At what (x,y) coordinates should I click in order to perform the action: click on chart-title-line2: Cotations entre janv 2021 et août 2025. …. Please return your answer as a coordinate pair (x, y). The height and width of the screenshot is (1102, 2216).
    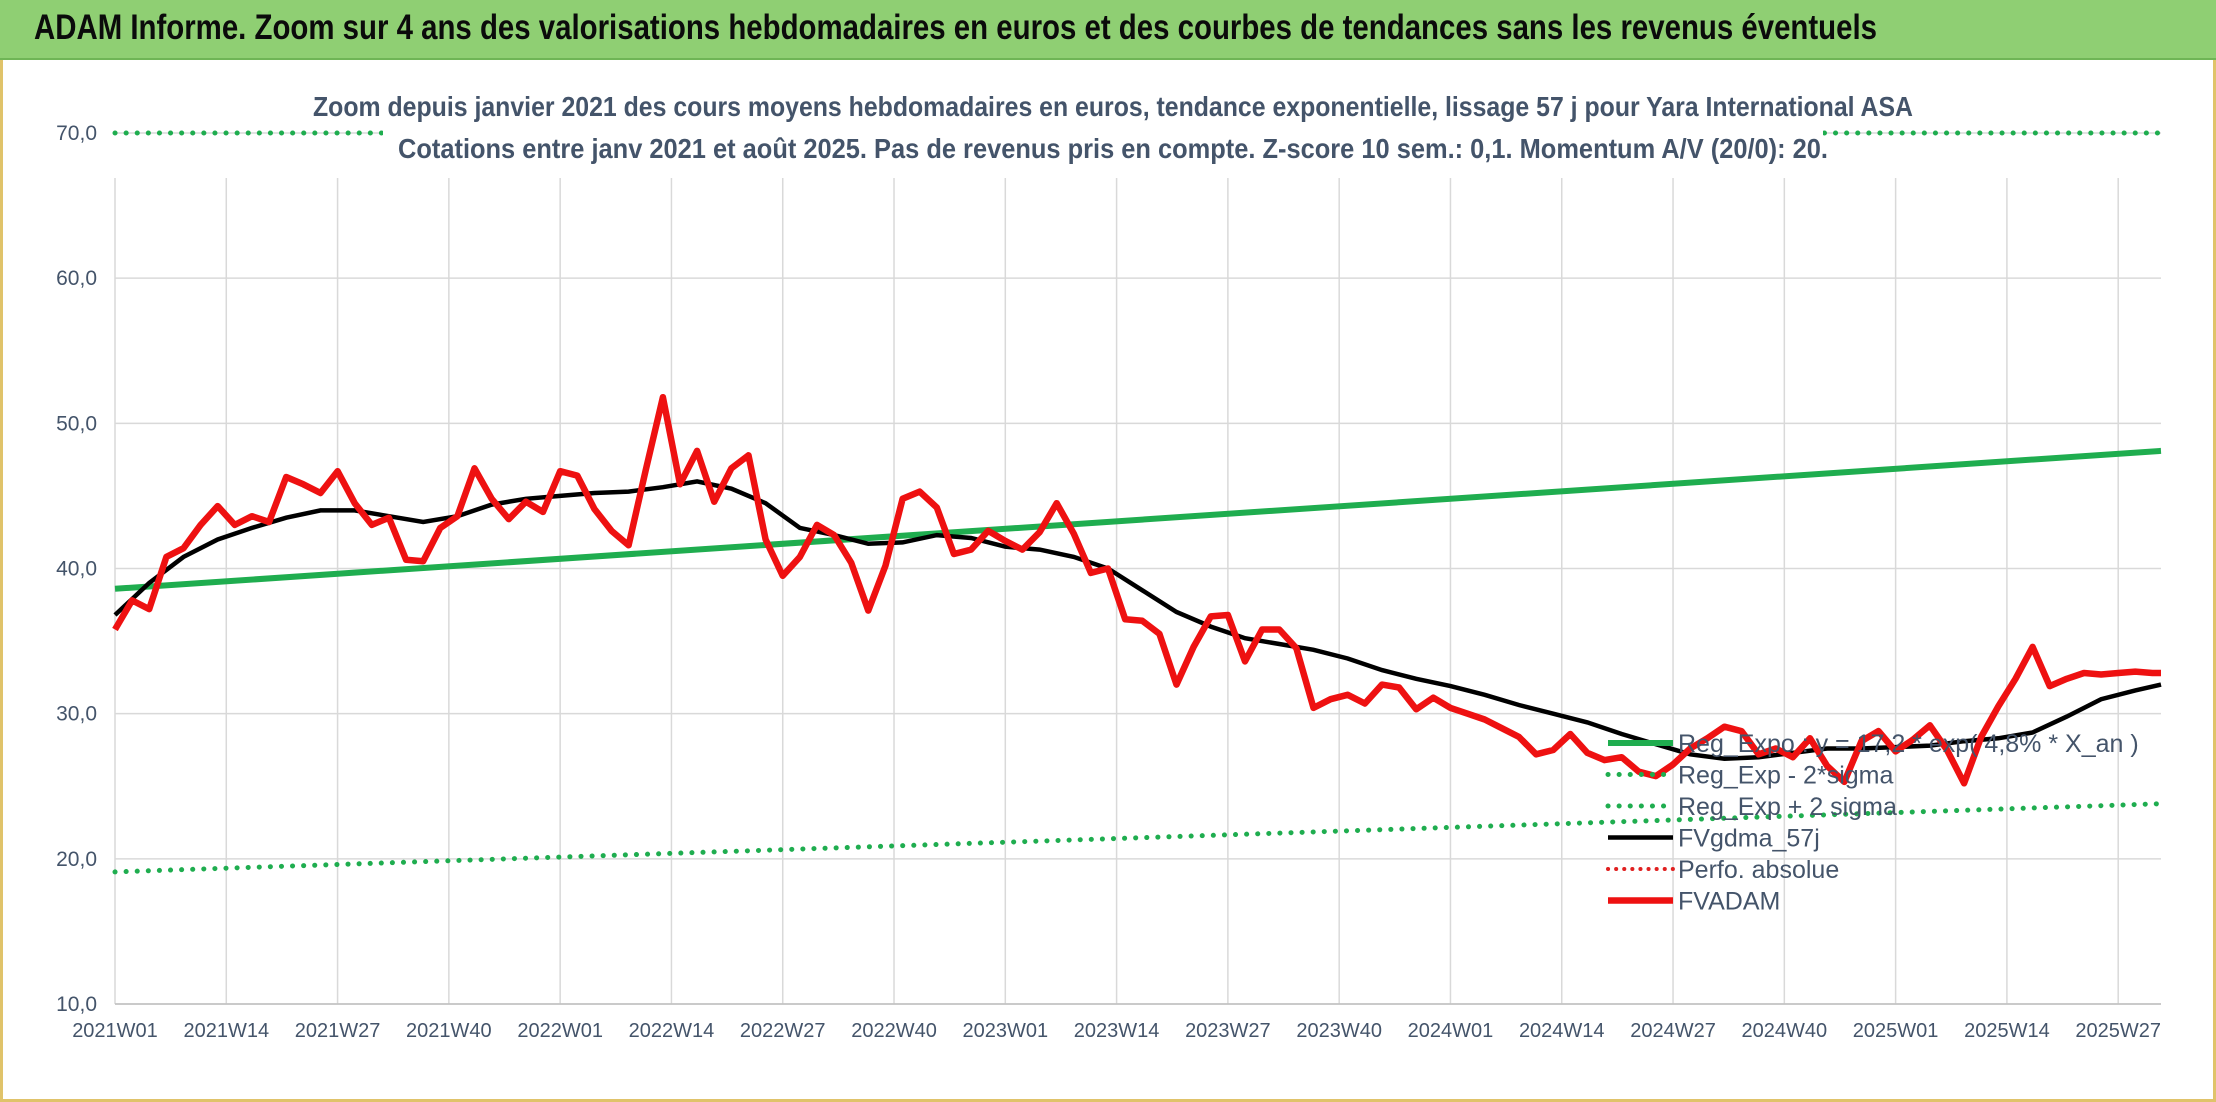
    Looking at the image, I should click on (1113, 148).